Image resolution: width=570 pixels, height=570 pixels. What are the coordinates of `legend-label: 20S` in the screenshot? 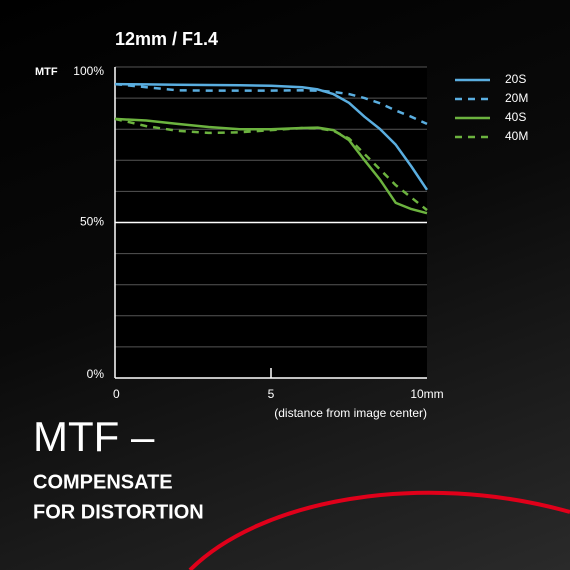 It's located at (515, 79).